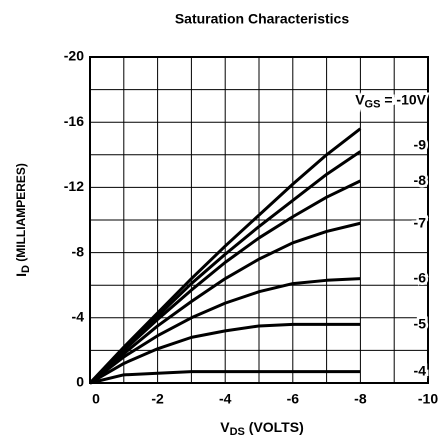 The width and height of the screenshot is (448, 441). What do you see at coordinates (74, 56) in the screenshot?
I see `y-tick-label: -20` at bounding box center [74, 56].